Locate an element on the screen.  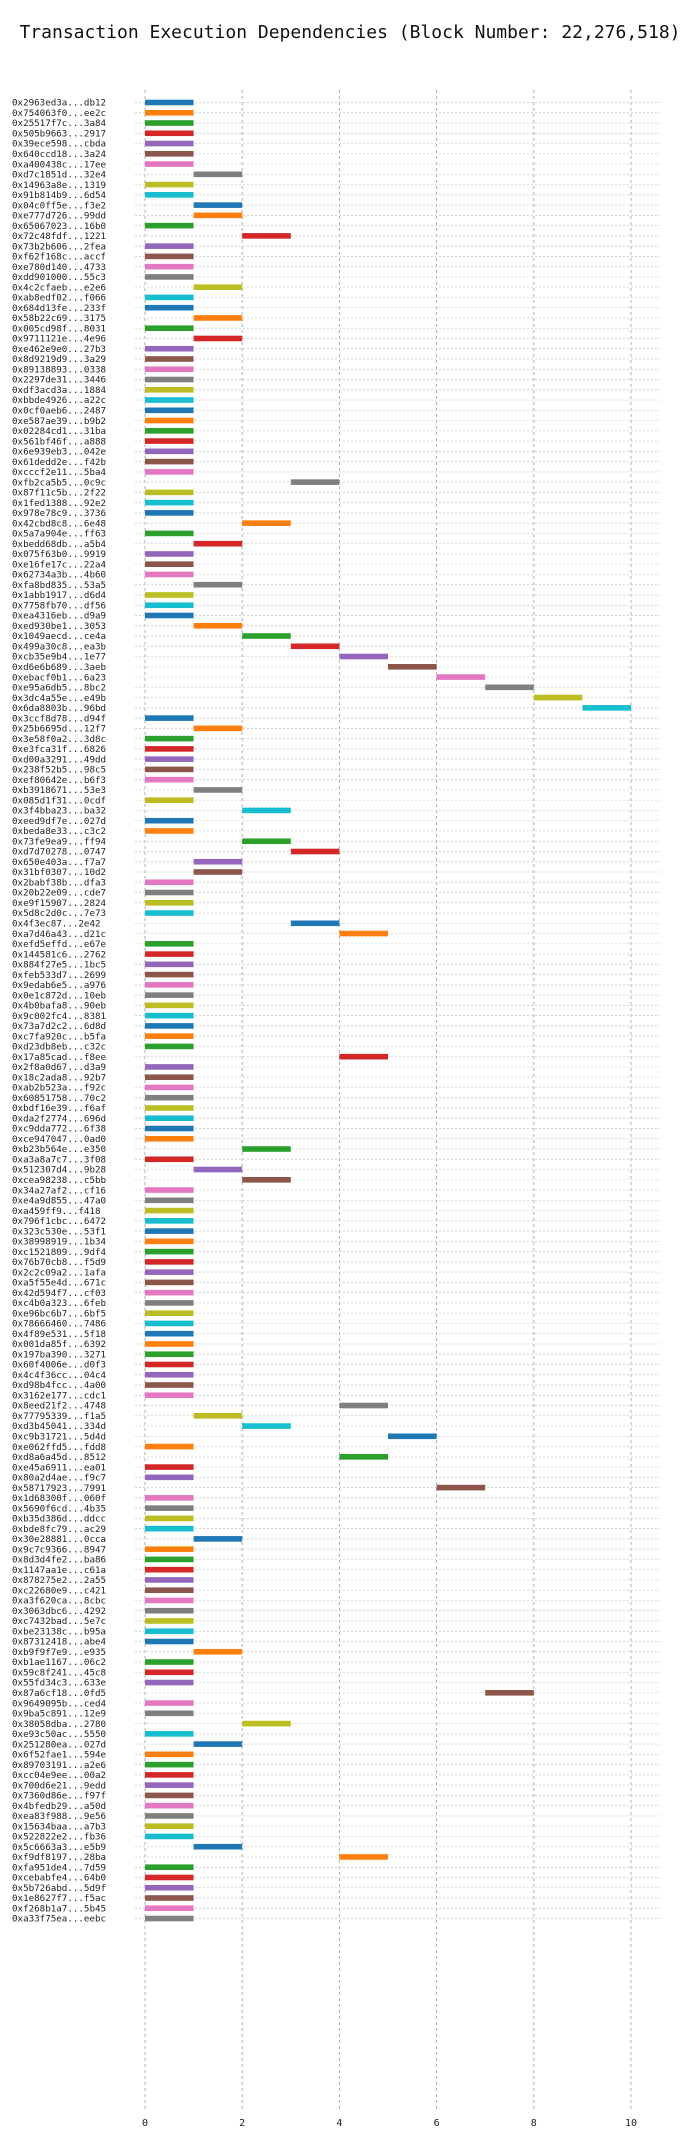
transaction-label: 0xfb2ca5b5...0c9c is located at coordinates (59, 482).